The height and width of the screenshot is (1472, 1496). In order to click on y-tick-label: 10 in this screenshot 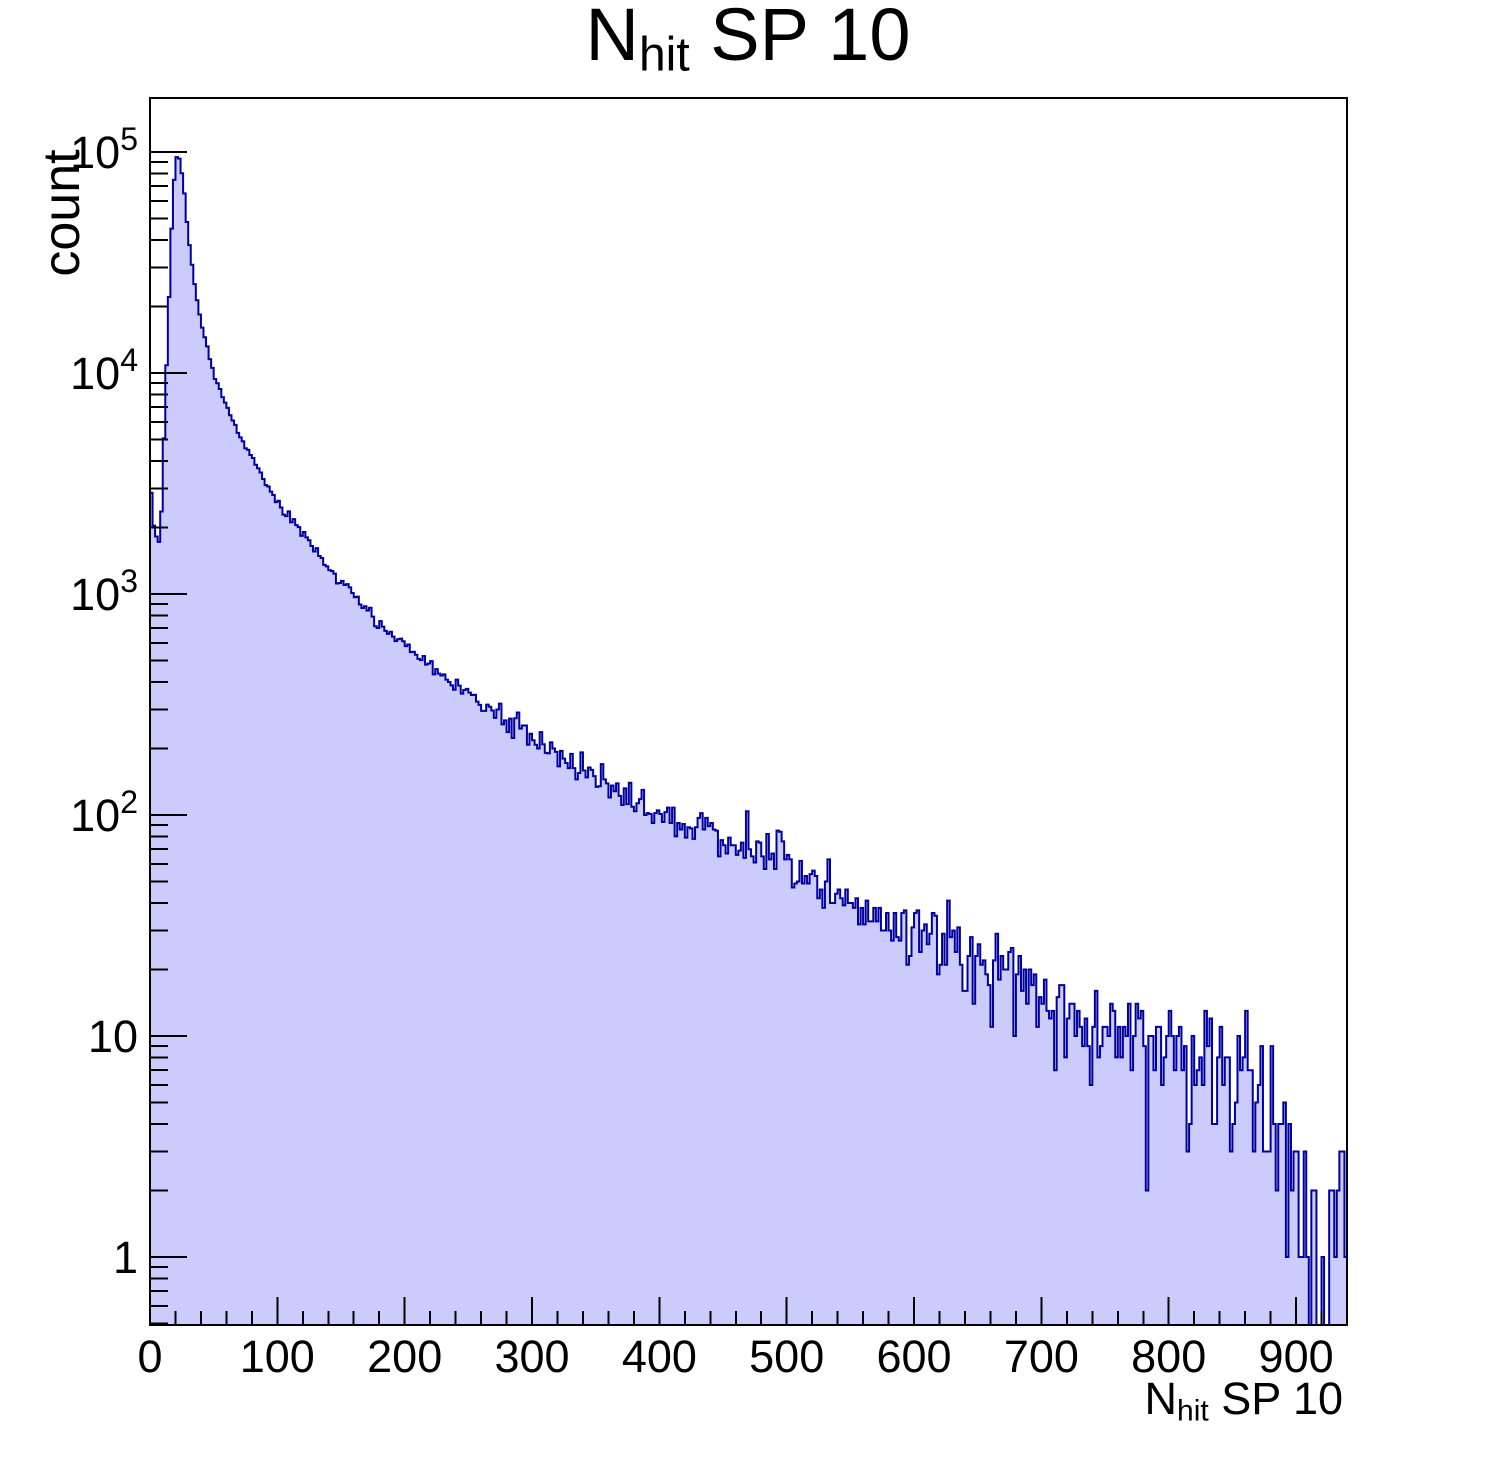, I will do `click(113, 1036)`.